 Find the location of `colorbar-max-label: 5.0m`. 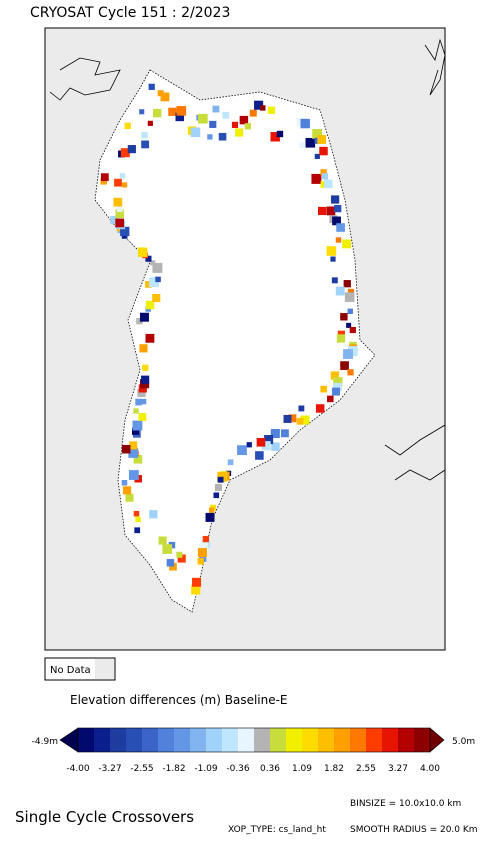

colorbar-max-label: 5.0m is located at coordinates (463, 742).